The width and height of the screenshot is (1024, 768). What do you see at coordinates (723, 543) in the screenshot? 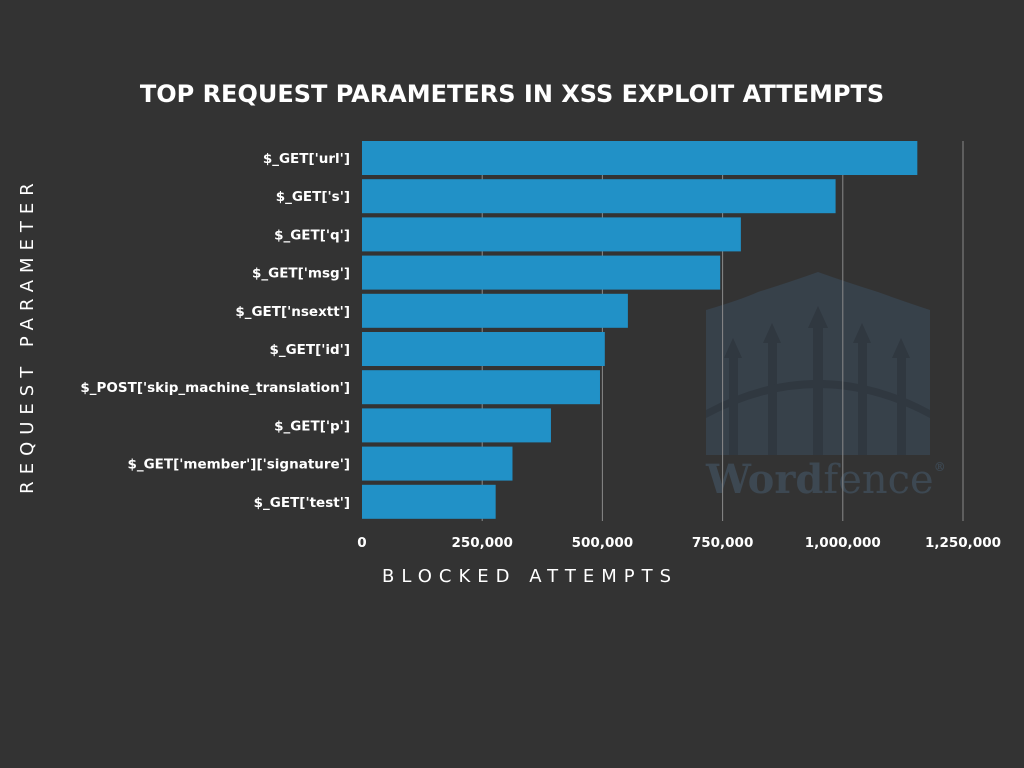
I see `x-tick-label: 750,000` at bounding box center [723, 543].